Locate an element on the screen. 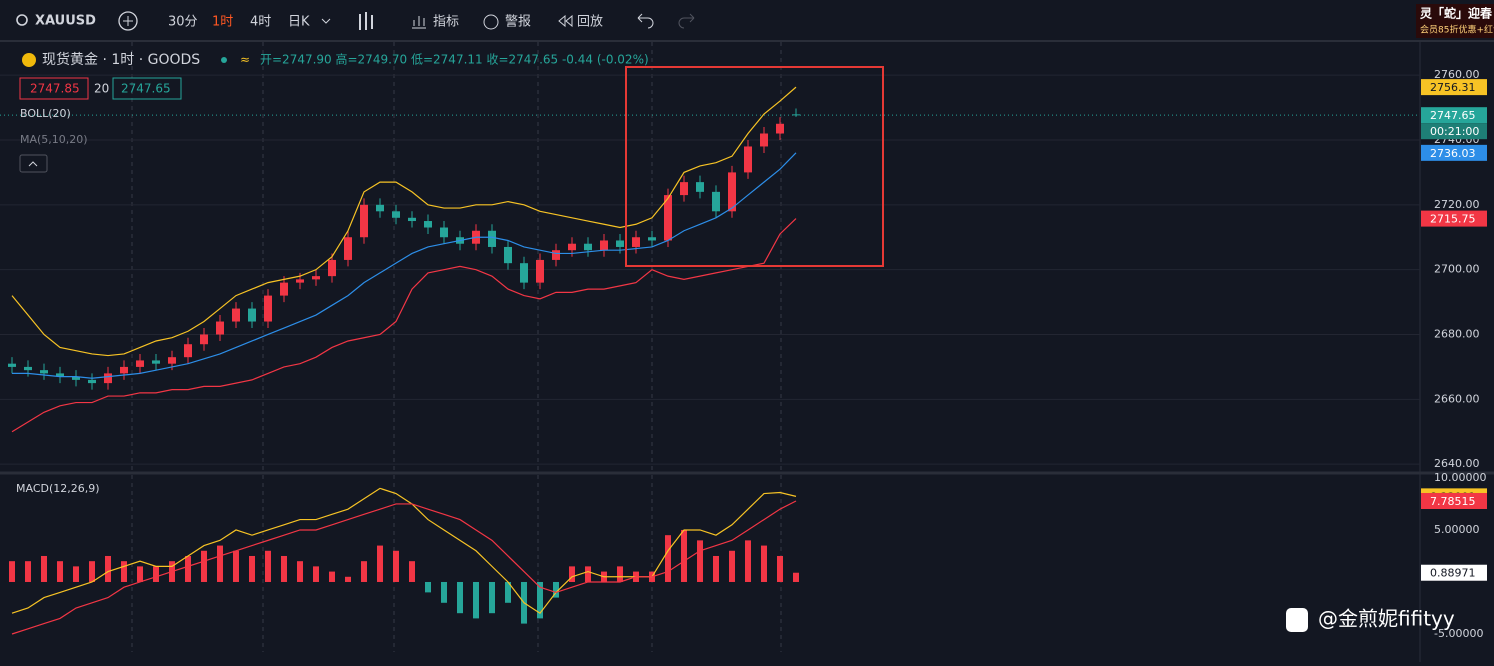 The image size is (1494, 666). replay-icon is located at coordinates (565, 21).